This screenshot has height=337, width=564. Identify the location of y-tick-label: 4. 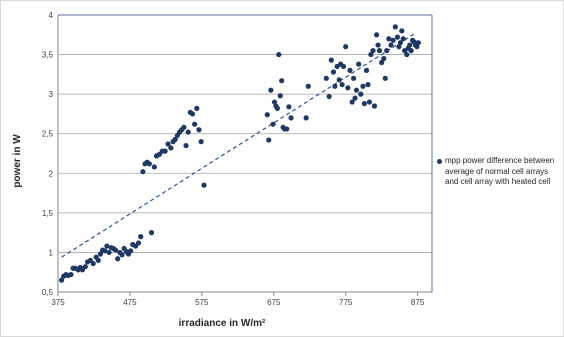
(51, 15).